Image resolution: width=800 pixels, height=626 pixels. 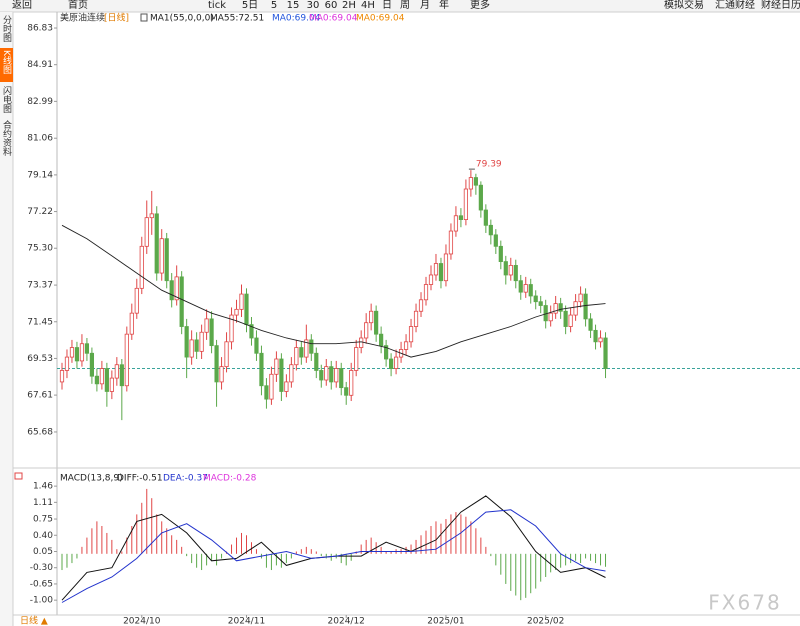 What do you see at coordinates (333, 556) in the screenshot?
I see `dea-line` at bounding box center [333, 556].